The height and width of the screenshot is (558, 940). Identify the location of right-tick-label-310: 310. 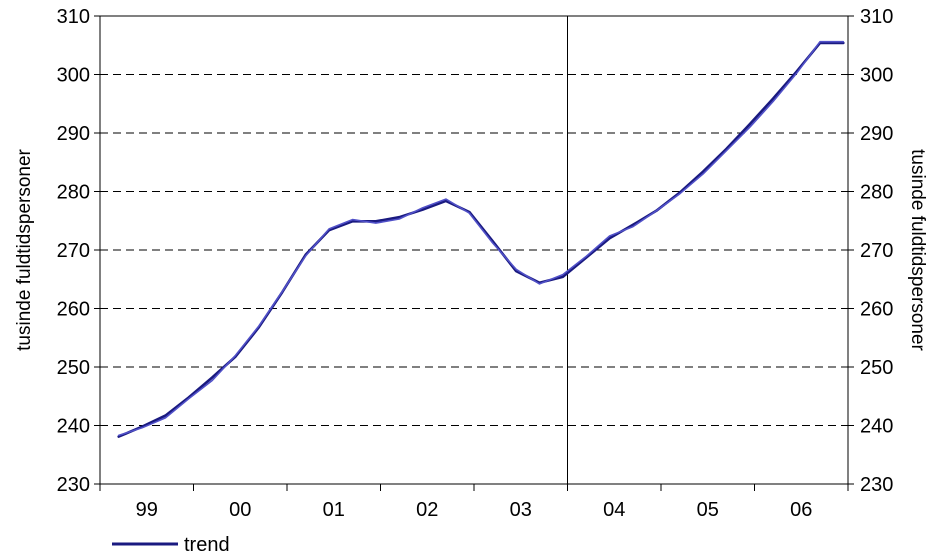
(876, 17).